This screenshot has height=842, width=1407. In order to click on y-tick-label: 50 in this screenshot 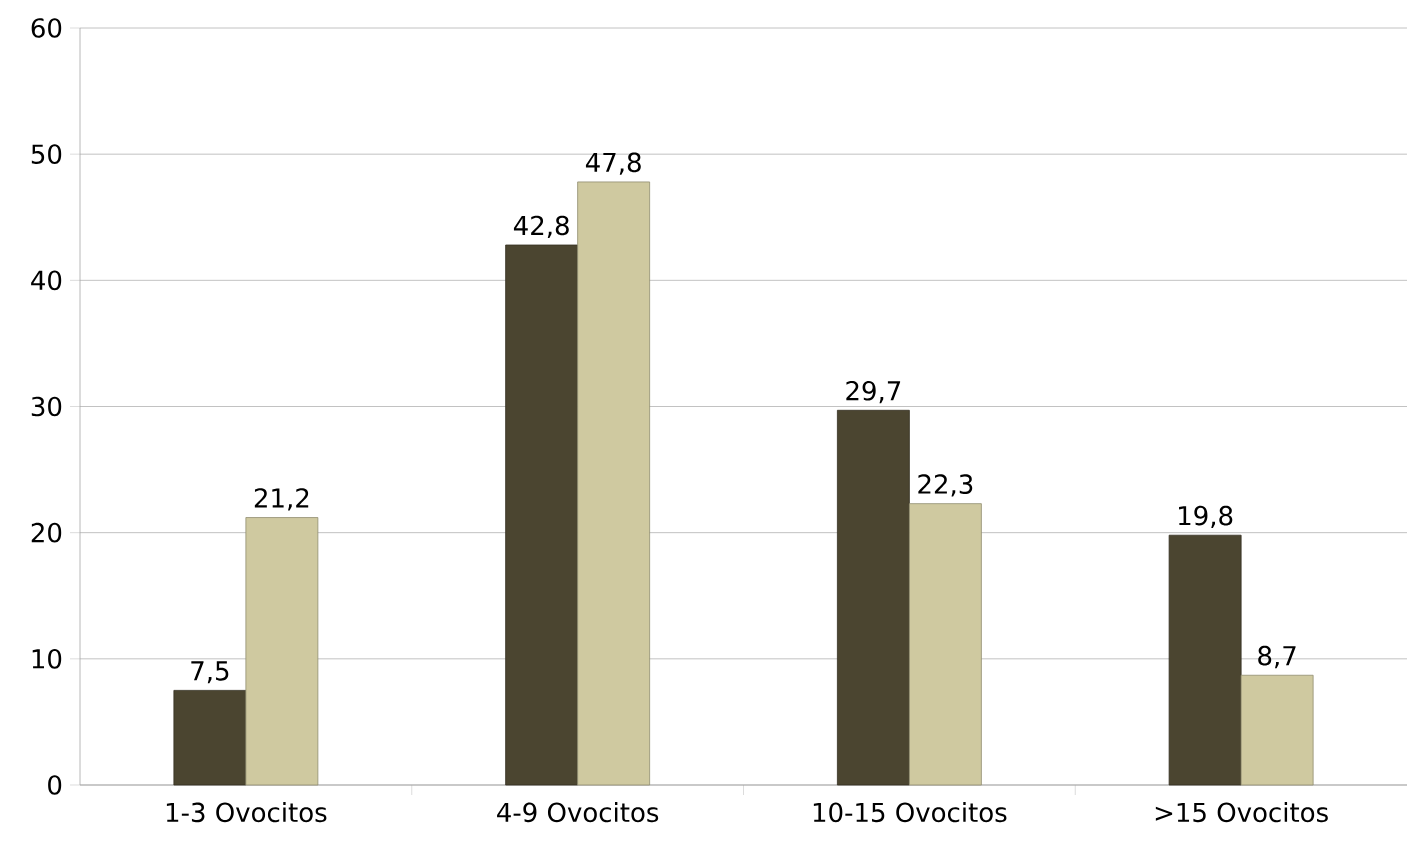, I will do `click(46, 154)`.